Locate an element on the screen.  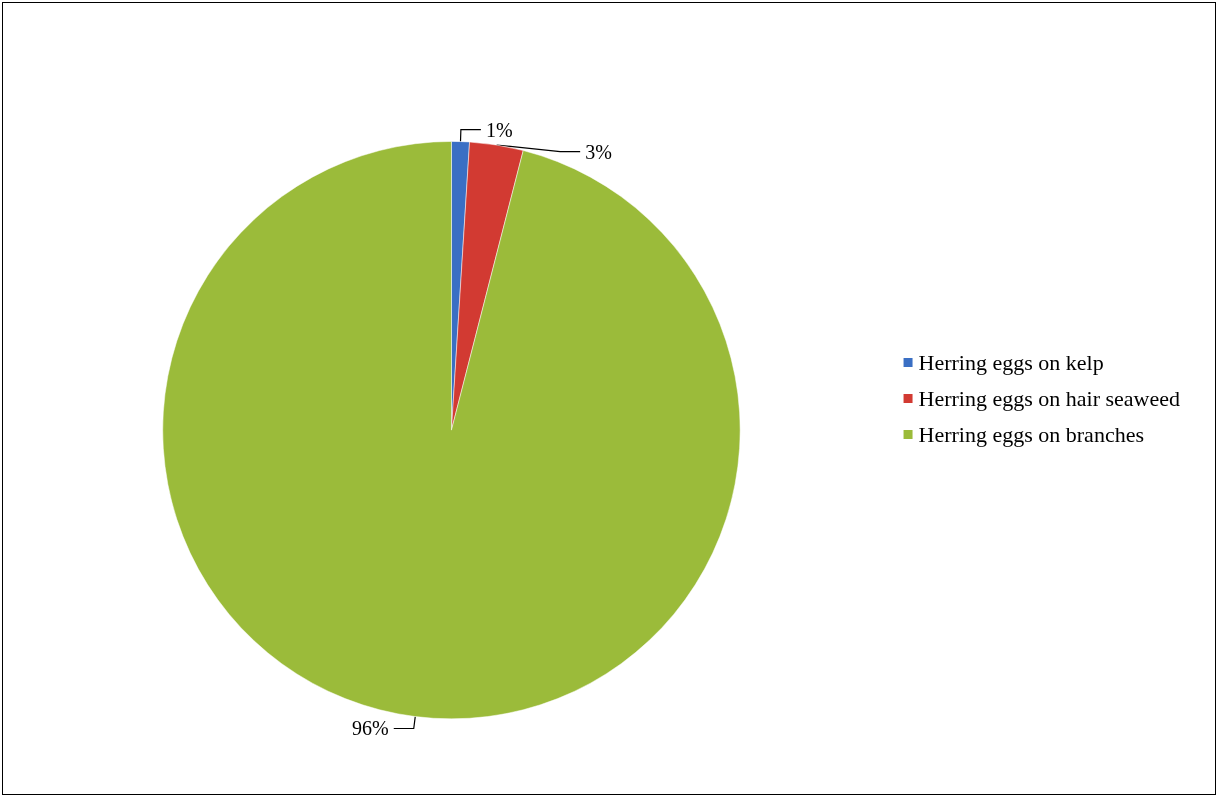
data-label: 1% is located at coordinates (499, 129).